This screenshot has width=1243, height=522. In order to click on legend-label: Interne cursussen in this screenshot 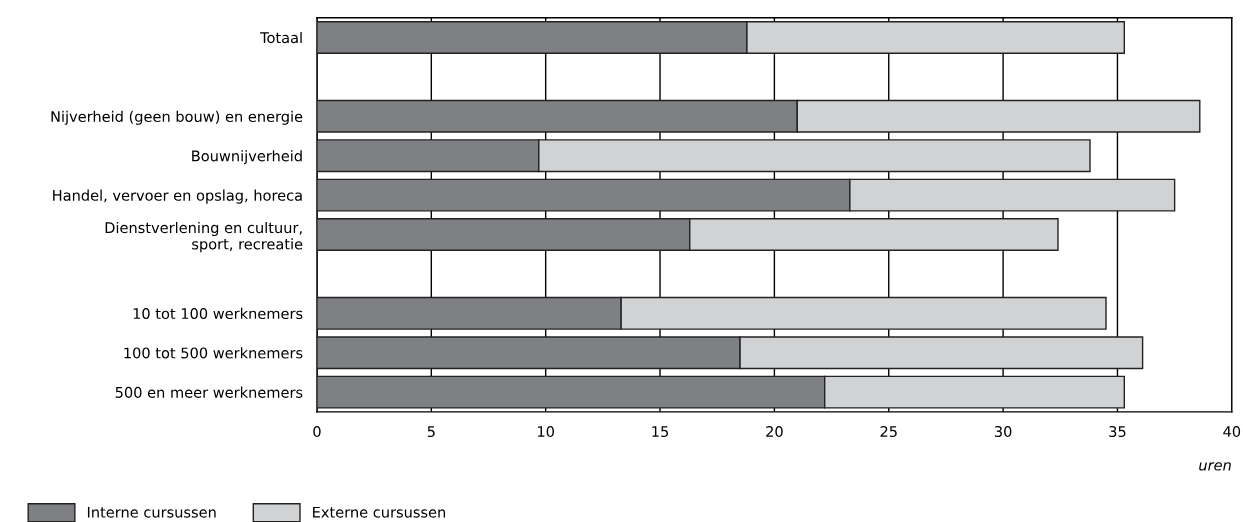, I will do `click(151, 512)`.